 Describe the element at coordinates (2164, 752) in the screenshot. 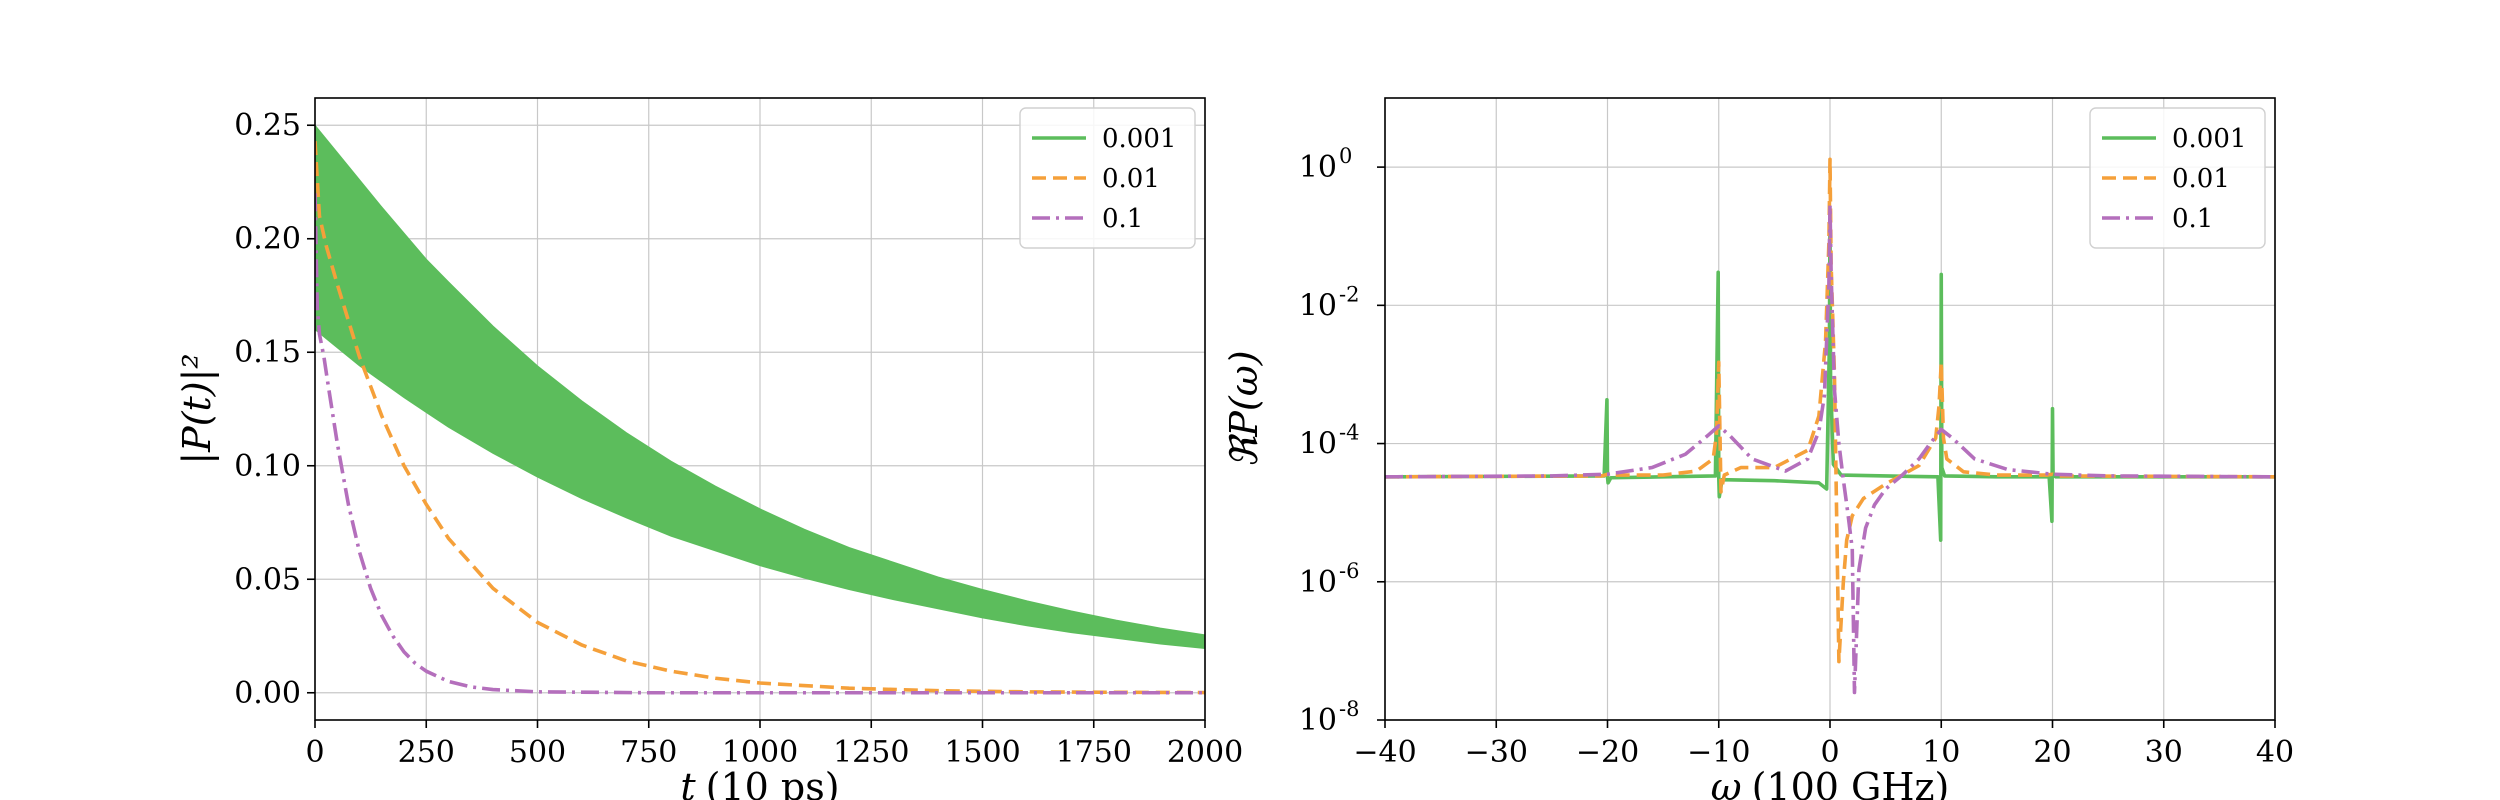

I see `x-tick-label: 30` at that location.